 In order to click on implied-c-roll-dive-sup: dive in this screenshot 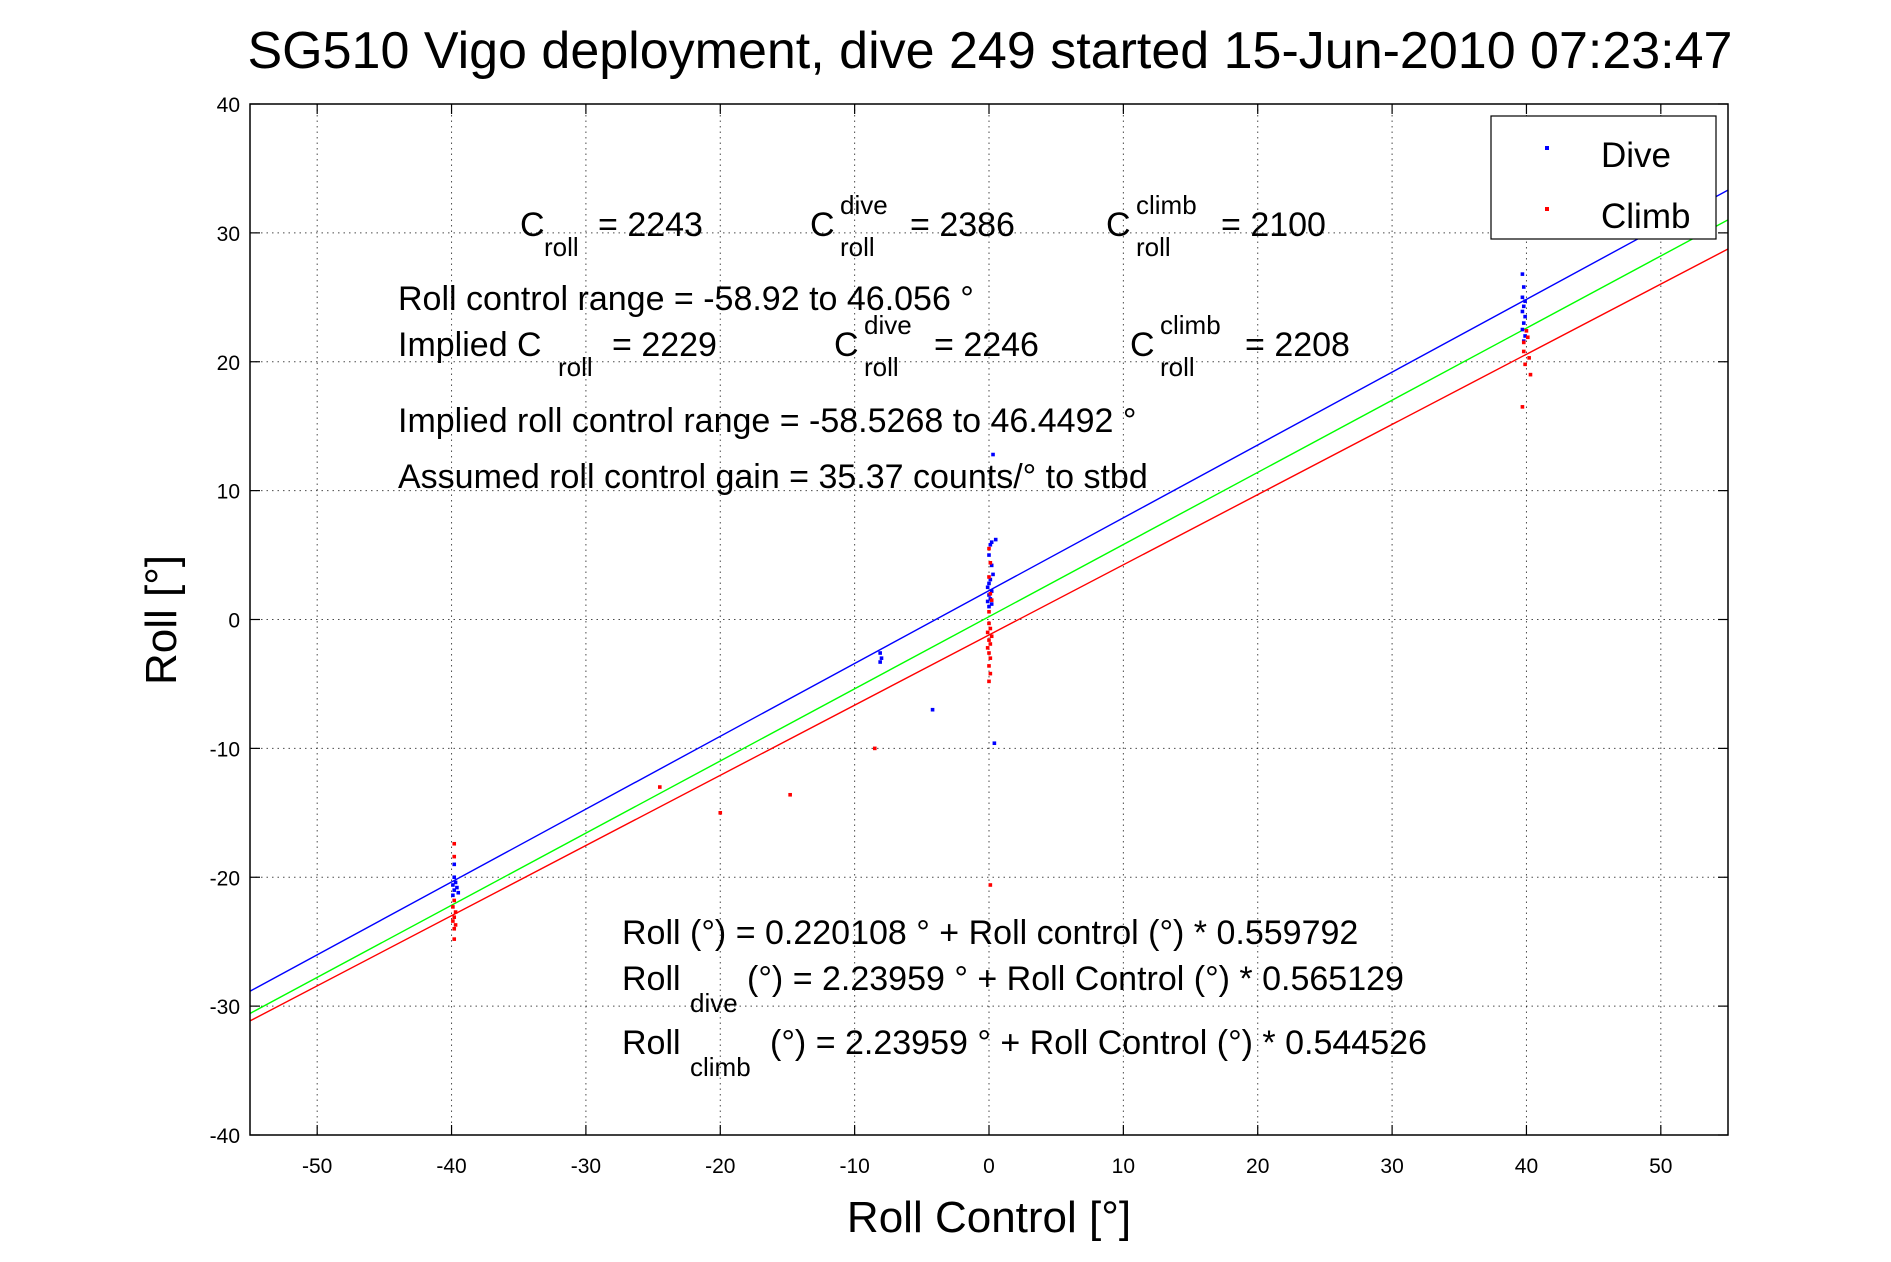, I will do `click(888, 325)`.